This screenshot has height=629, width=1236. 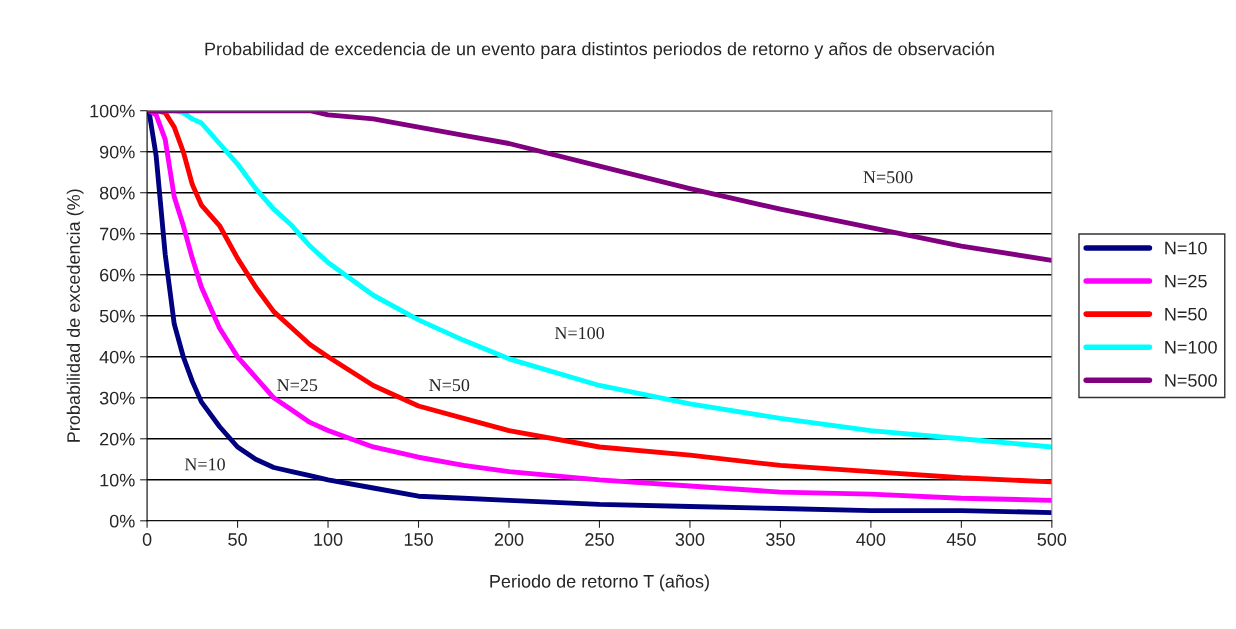 I want to click on annotation: N=50, so click(x=449, y=385).